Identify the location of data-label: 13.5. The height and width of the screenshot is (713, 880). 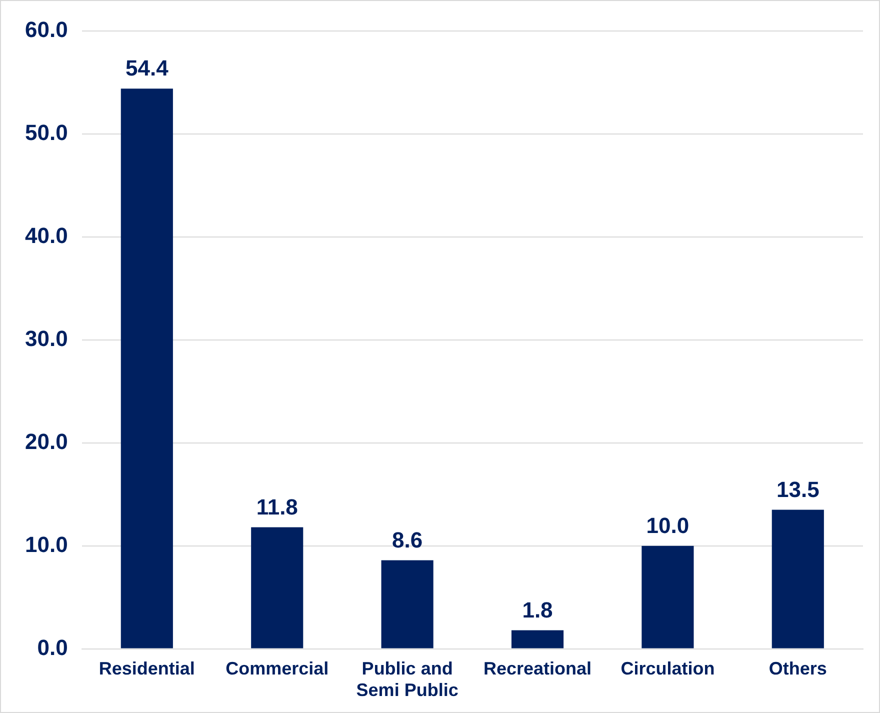
(798, 489).